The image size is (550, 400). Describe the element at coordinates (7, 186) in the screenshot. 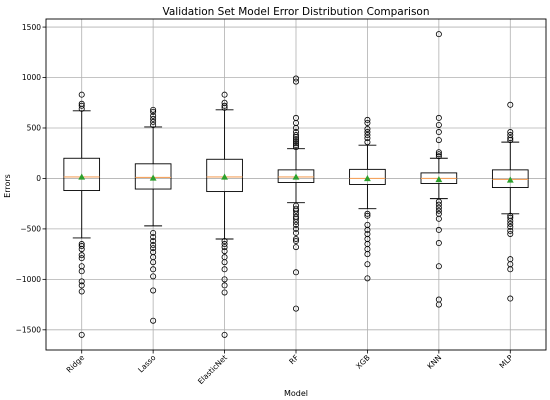

I see `y-axis-label: Errors` at that location.